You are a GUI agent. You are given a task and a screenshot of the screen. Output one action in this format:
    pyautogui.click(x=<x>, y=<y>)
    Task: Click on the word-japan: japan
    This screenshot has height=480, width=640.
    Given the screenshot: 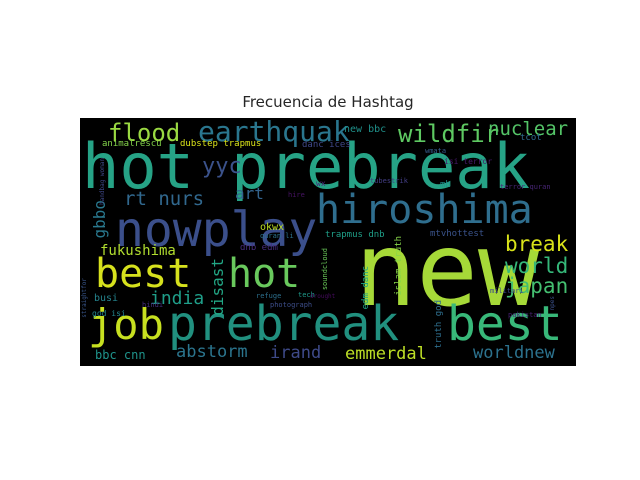 What is the action you would take?
    pyautogui.click(x=537, y=286)
    